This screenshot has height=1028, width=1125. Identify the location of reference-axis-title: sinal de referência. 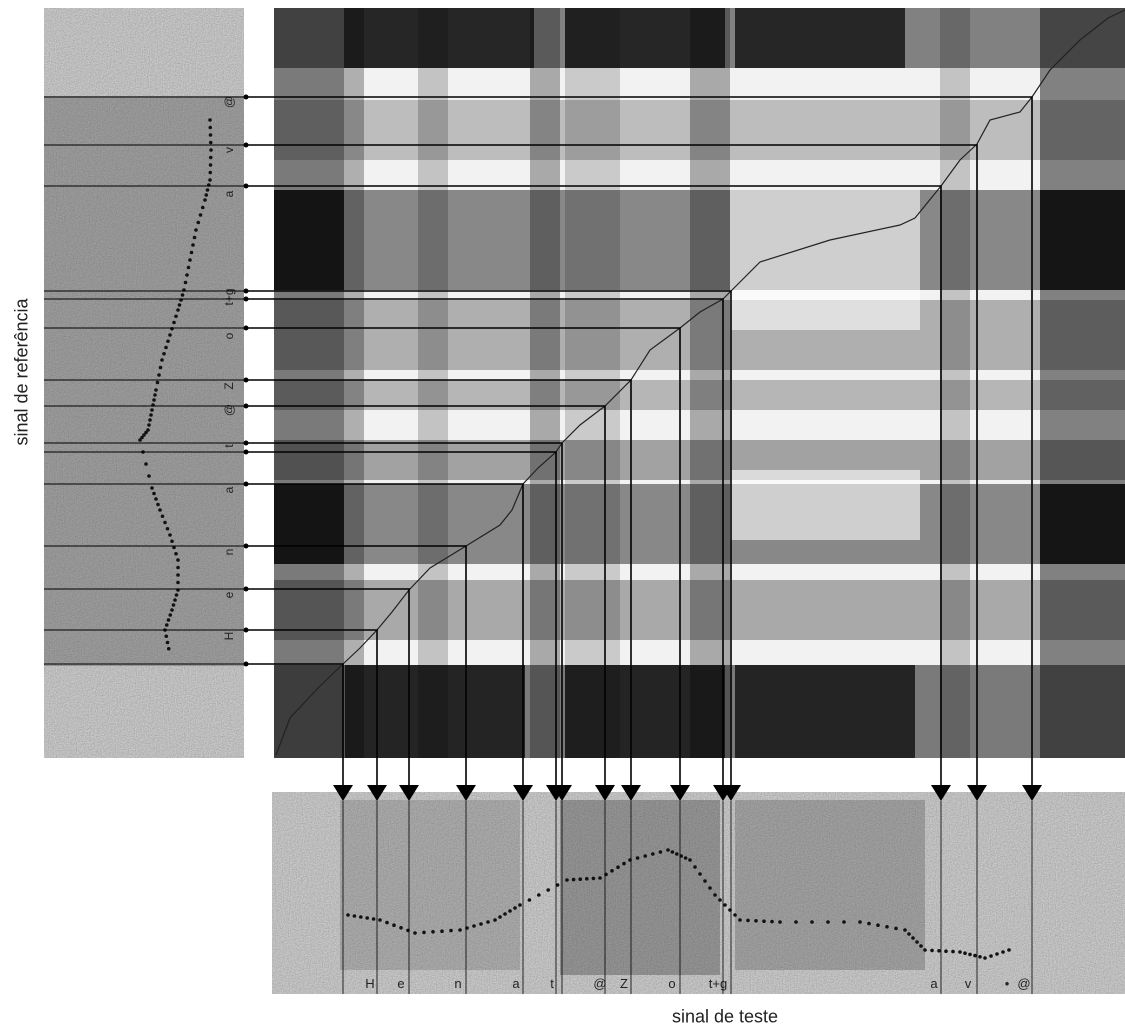
(21, 372).